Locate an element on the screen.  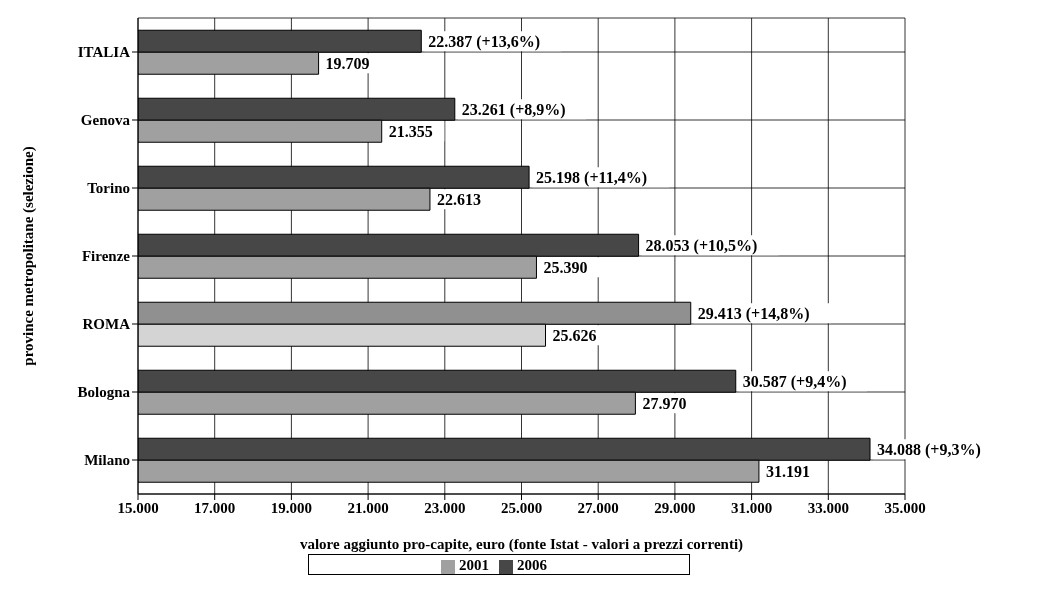
y-axis-title: province metropolitane (selezione) is located at coordinates (29, 256).